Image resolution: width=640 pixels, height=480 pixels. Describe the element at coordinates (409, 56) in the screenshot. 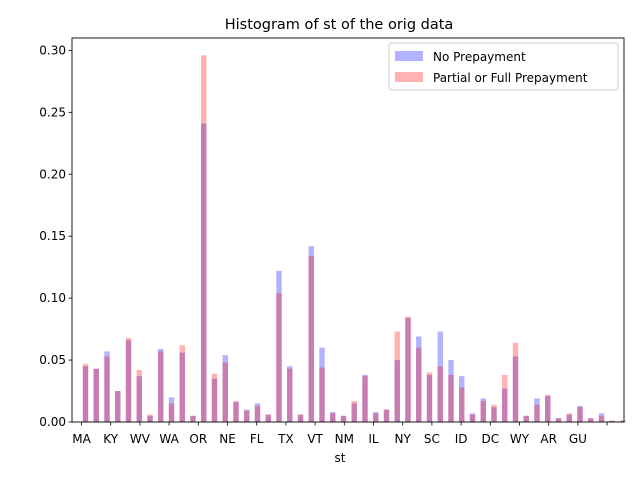

I see `legend-swatch-no-prepayment` at that location.